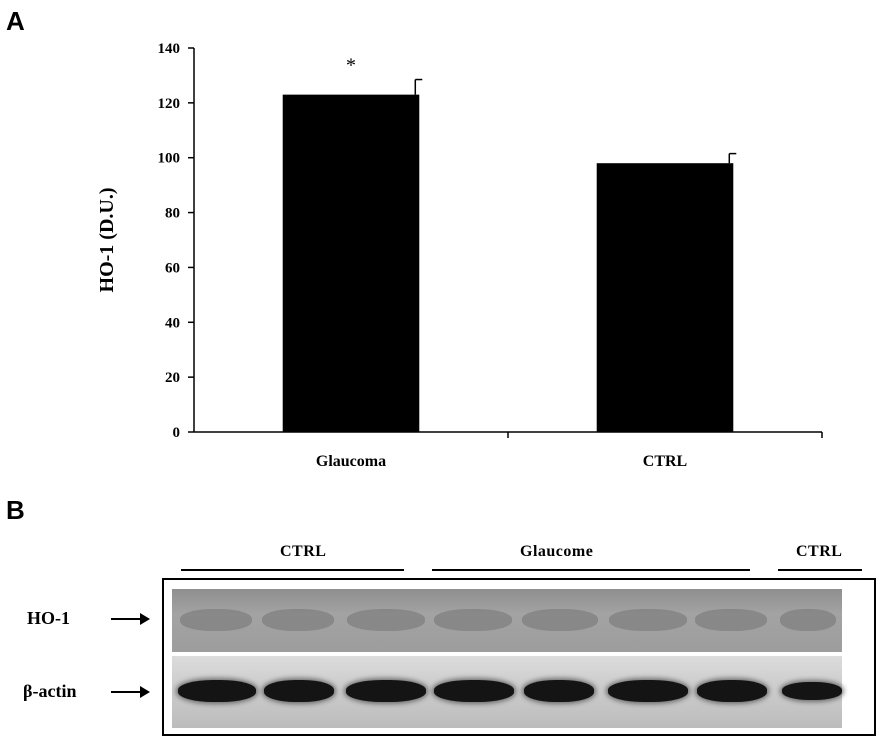  I want to click on y-tick-label: 100, so click(169, 159).